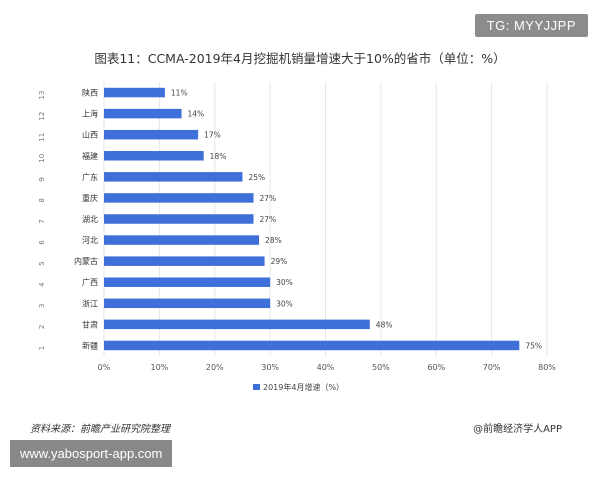 The image size is (600, 480). Describe the element at coordinates (90, 345) in the screenshot. I see `category-label: 新疆` at that location.